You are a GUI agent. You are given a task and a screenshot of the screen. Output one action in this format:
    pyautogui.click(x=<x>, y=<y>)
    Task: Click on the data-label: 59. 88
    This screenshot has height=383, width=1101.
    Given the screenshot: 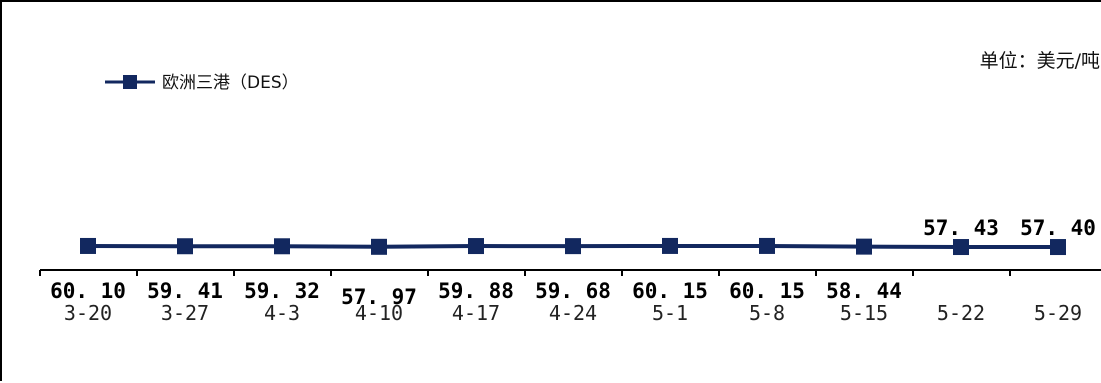 What is the action you would take?
    pyautogui.click(x=476, y=291)
    